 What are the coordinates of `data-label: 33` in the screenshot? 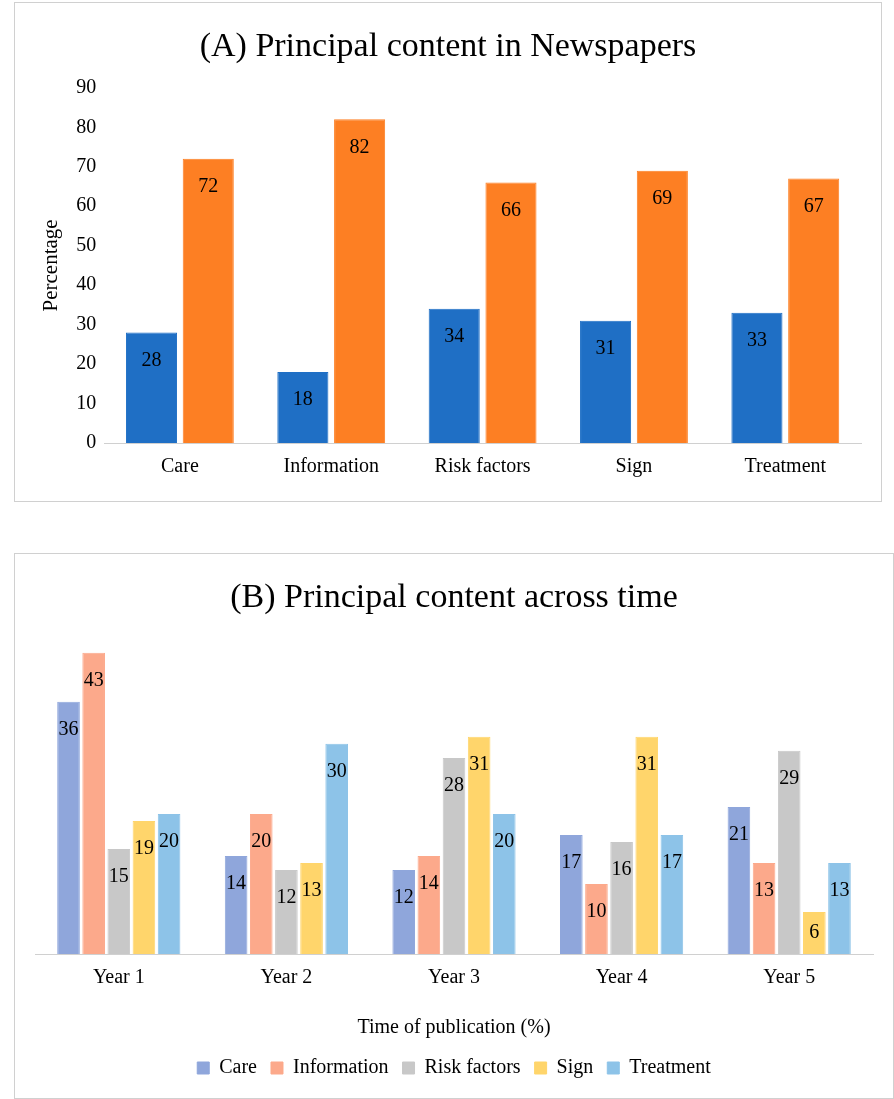 It's located at (756, 339).